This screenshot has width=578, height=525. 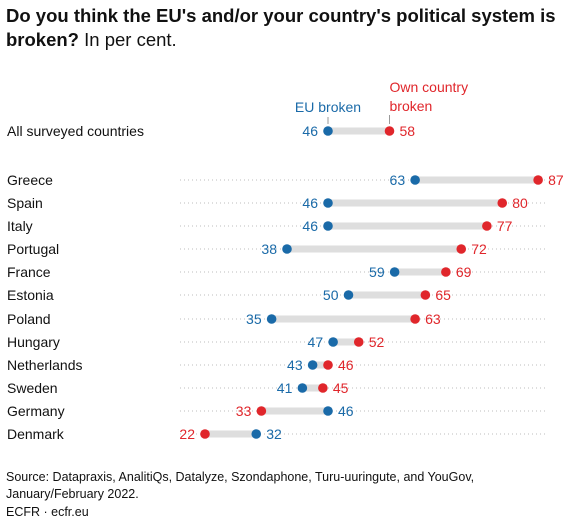 I want to click on category-label: Estonia, so click(x=30, y=295).